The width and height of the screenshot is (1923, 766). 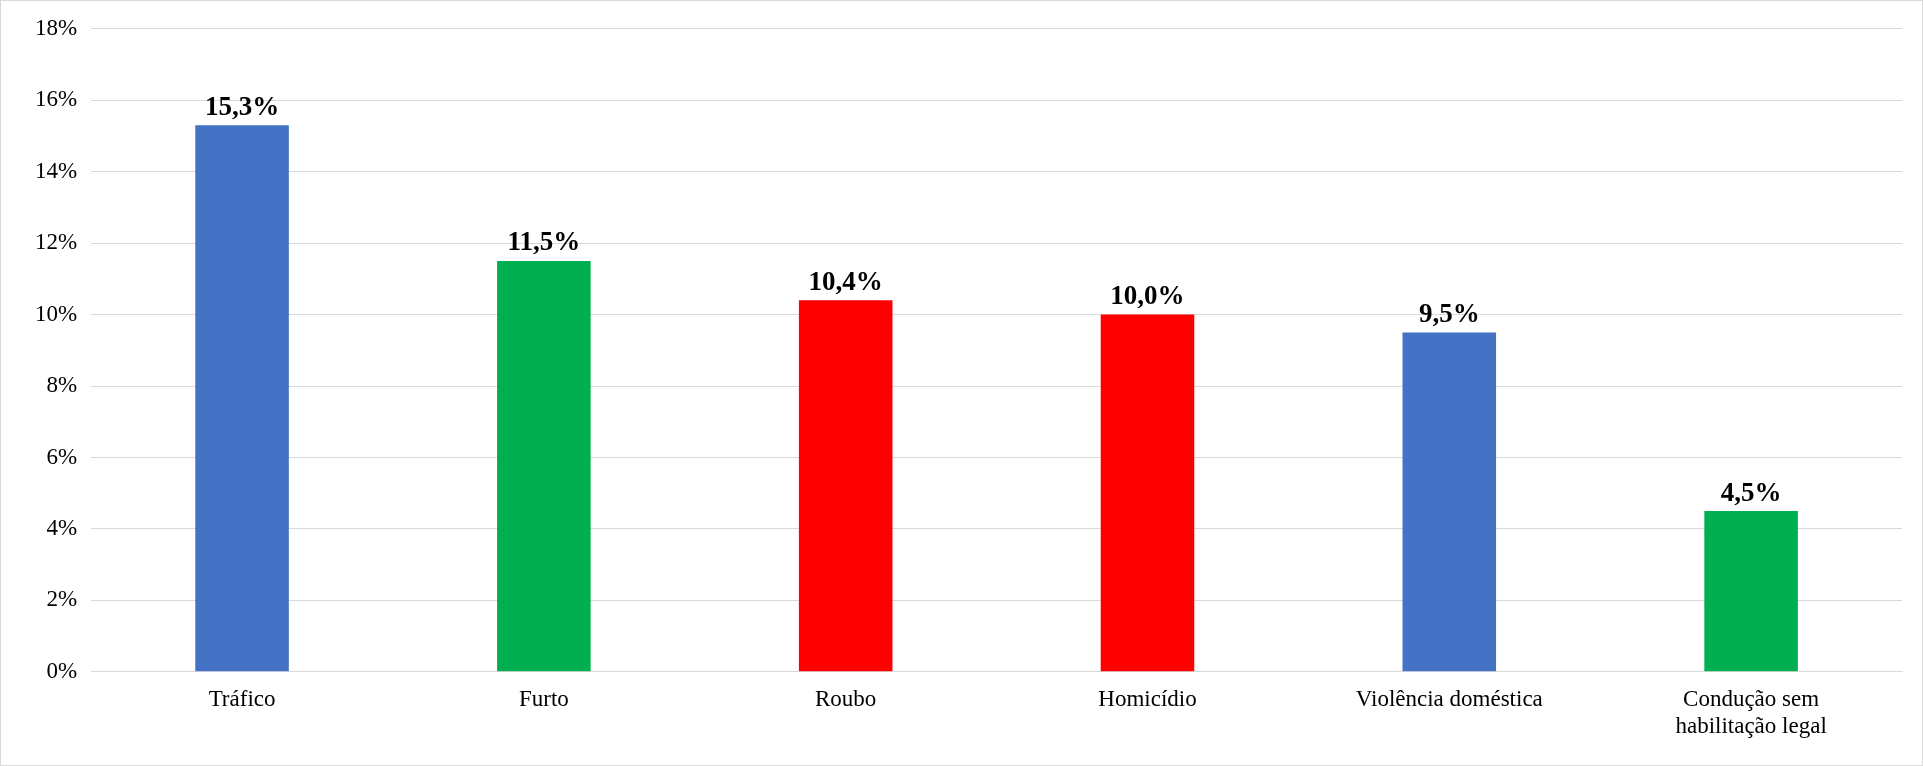 What do you see at coordinates (544, 241) in the screenshot?
I see `data-label: 11,5%` at bounding box center [544, 241].